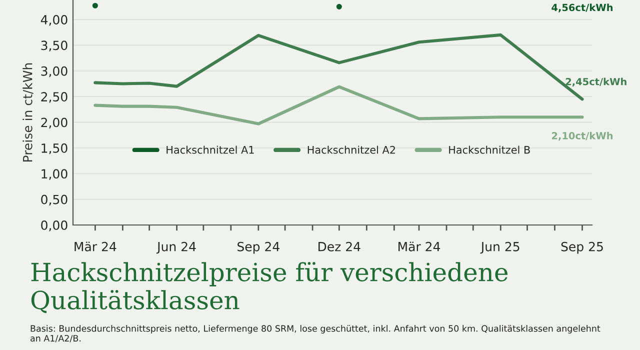 This screenshot has width=640, height=350. I want to click on y-tick-label: 3,00, so click(54, 72).